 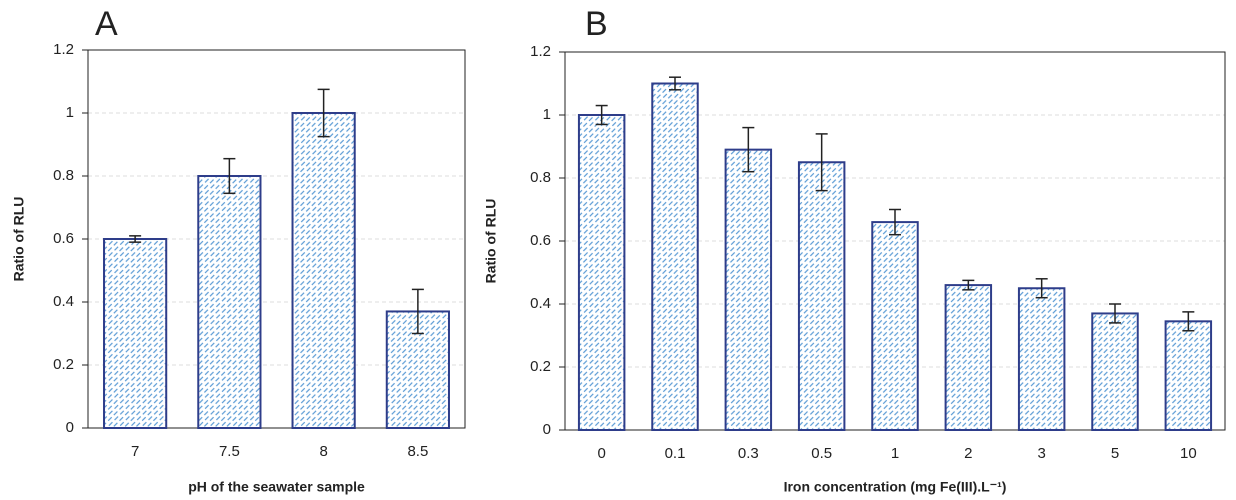 I want to click on x-tick-label: 7.5, so click(x=229, y=451).